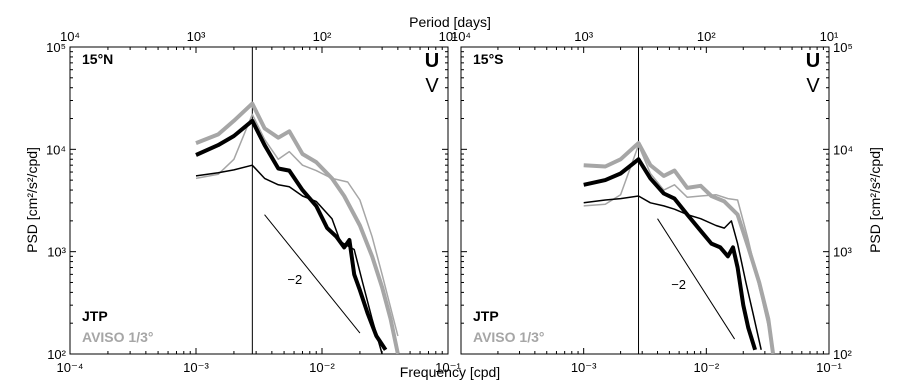 This screenshot has width=898, height=386. What do you see at coordinates (32, 200) in the screenshot?
I see `y-axis-label-left: PSD [cm²/s²/cpd]` at bounding box center [32, 200].